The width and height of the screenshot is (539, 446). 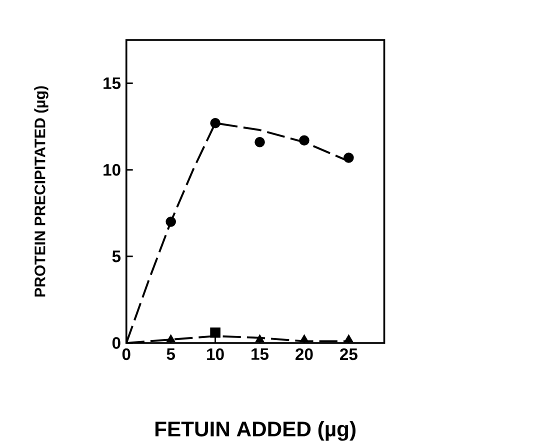 I want to click on x-tick-label: 5, so click(x=170, y=354).